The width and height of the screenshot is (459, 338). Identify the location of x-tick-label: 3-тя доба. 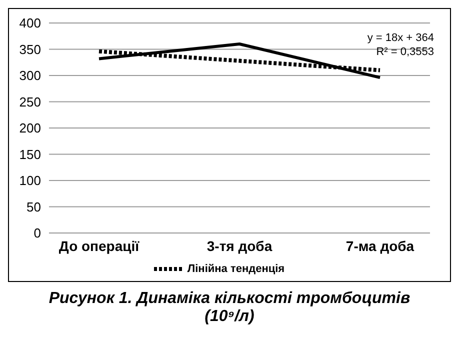
(239, 246).